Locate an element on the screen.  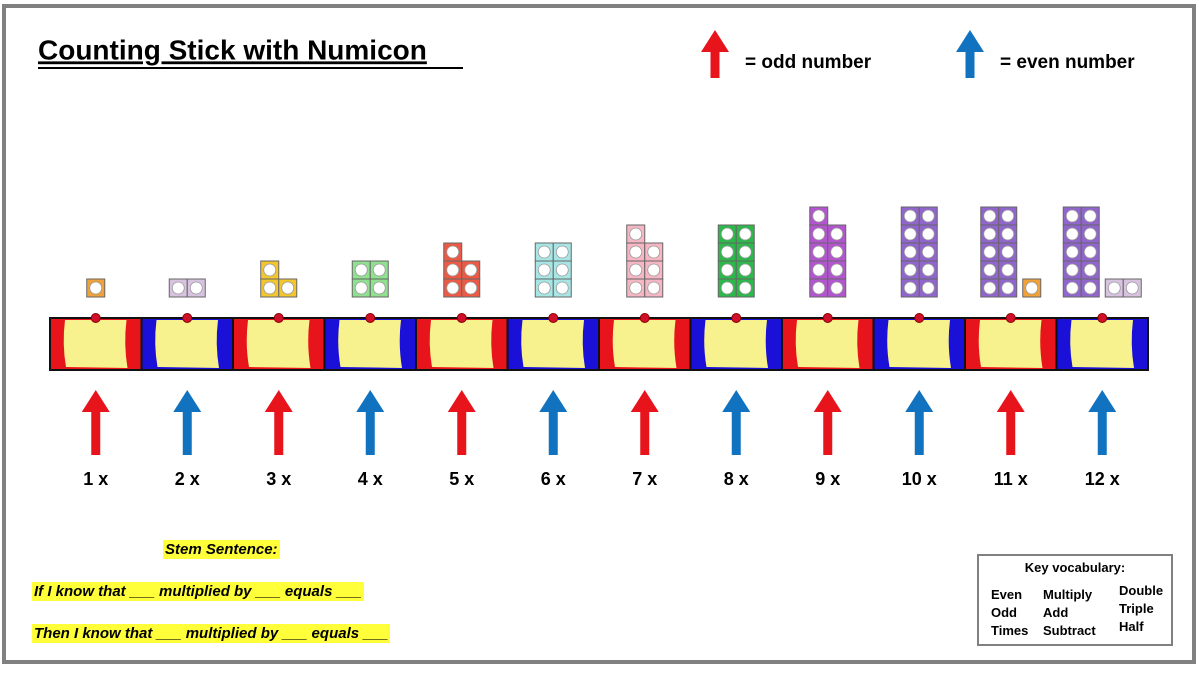
vocabulary-column: Multiply Add Subtract is located at coordinates (1069, 613).